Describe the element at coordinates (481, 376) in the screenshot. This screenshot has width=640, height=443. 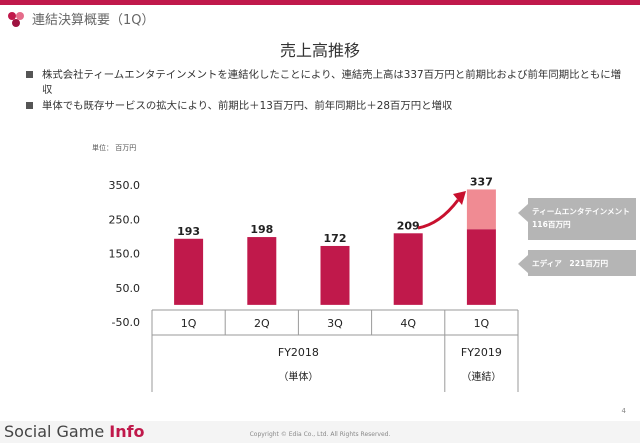
I see `x-group-sublabel: （連結）` at that location.